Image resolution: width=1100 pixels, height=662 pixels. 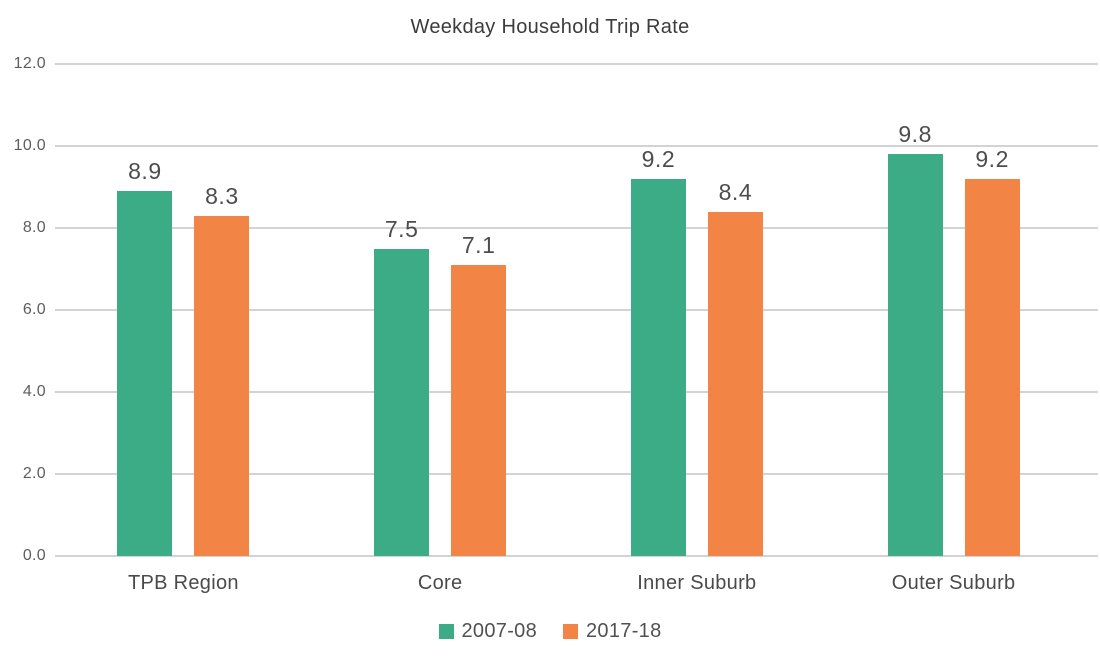 I want to click on legend-label: 2017-18, so click(x=624, y=631).